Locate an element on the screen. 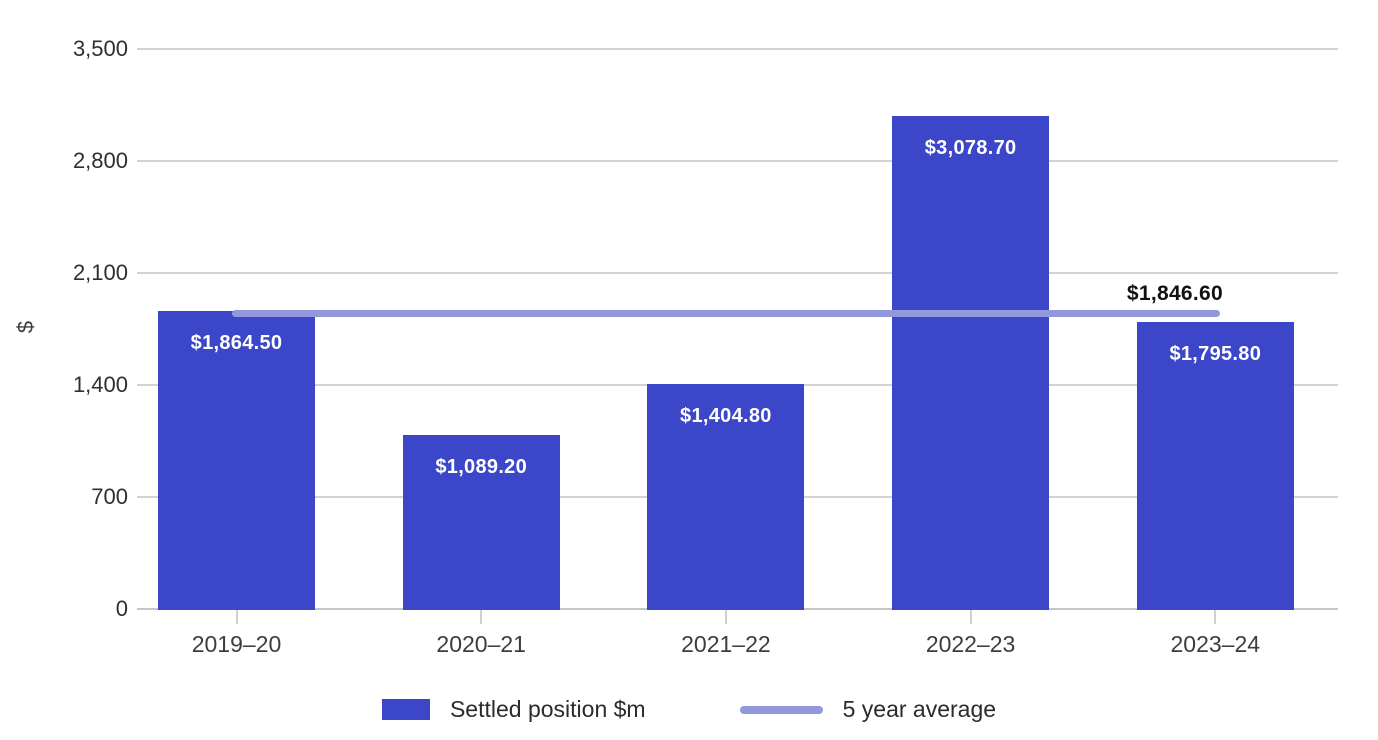 Image resolution: width=1378 pixels, height=740 pixels. five-year-average-line is located at coordinates (726, 314).